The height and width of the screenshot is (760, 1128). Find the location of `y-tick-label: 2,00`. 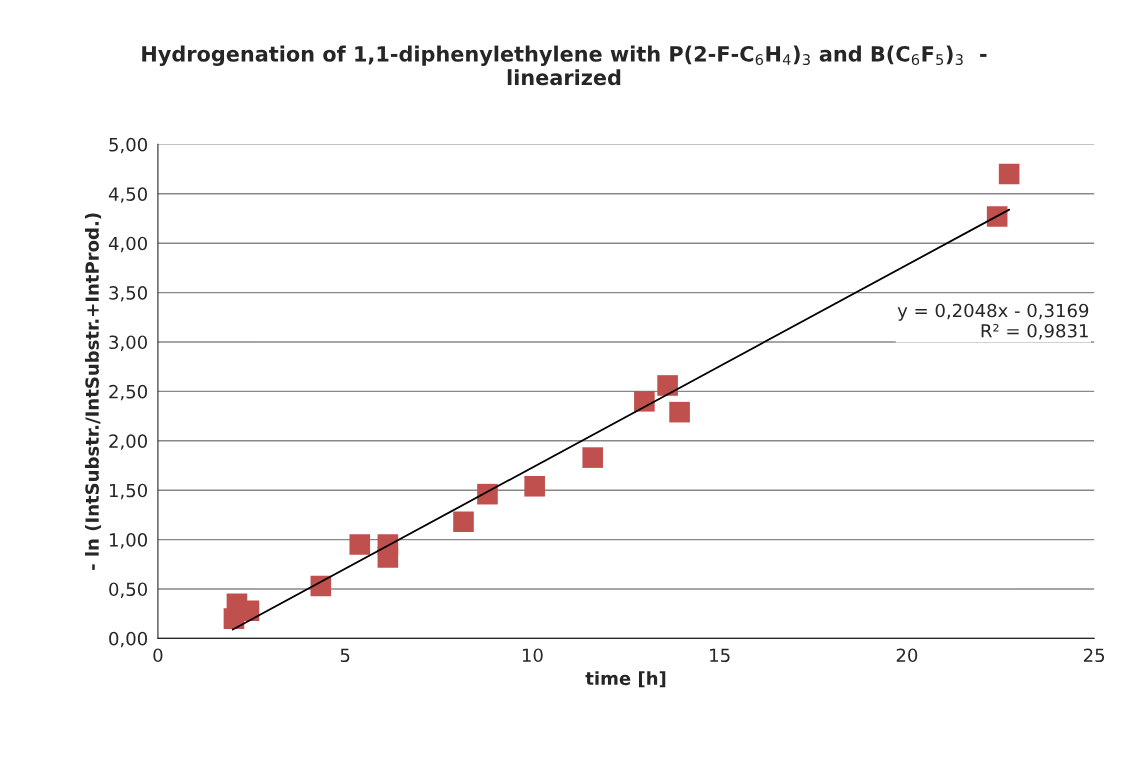

y-tick-label: 2,00 is located at coordinates (128, 442).